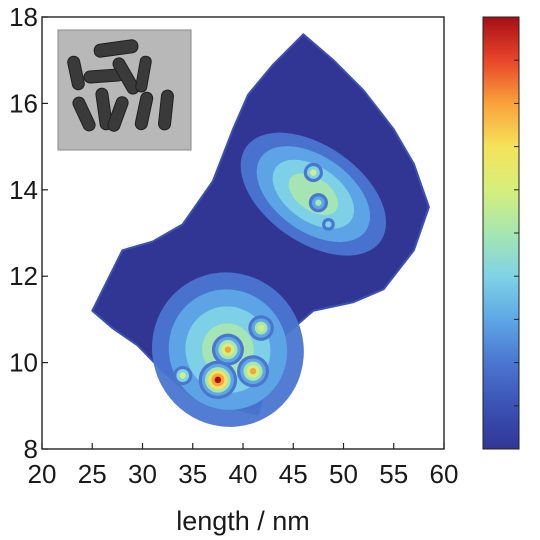  I want to click on x-tick-label: 45, so click(293, 474).